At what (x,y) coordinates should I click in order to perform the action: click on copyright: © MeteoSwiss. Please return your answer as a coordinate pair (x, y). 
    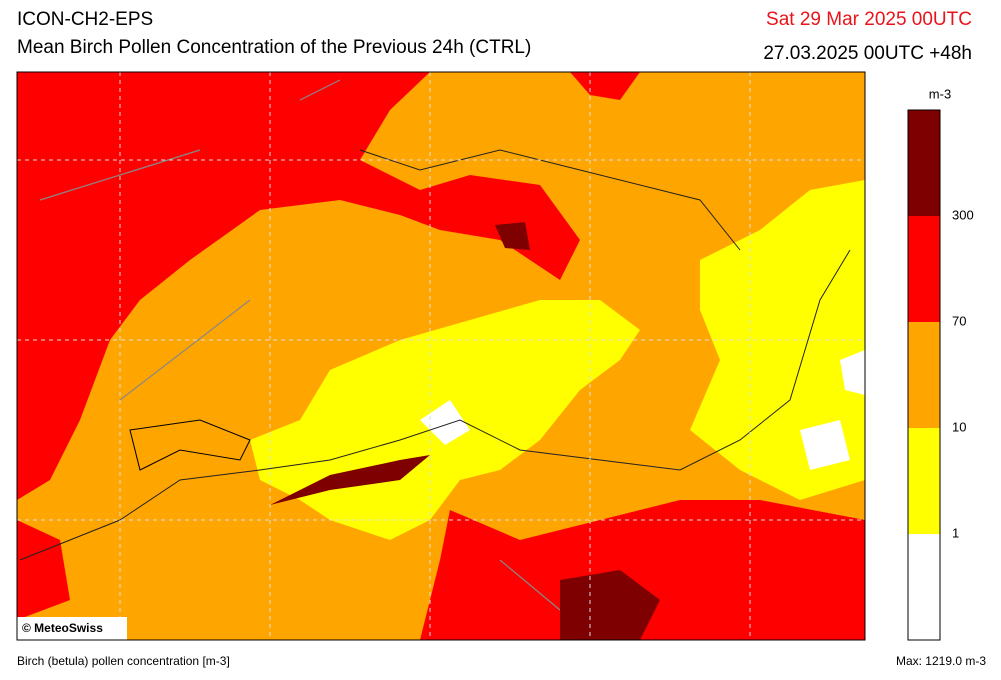
    Looking at the image, I should click on (62, 628).